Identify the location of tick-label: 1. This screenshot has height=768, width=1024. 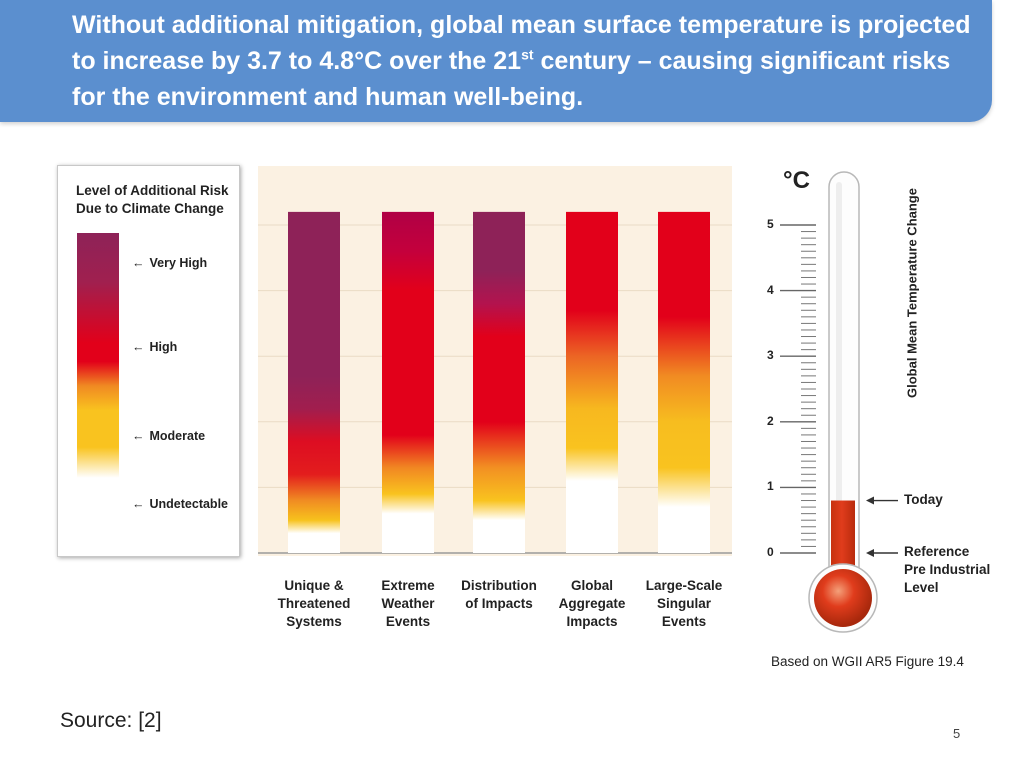
(770, 486).